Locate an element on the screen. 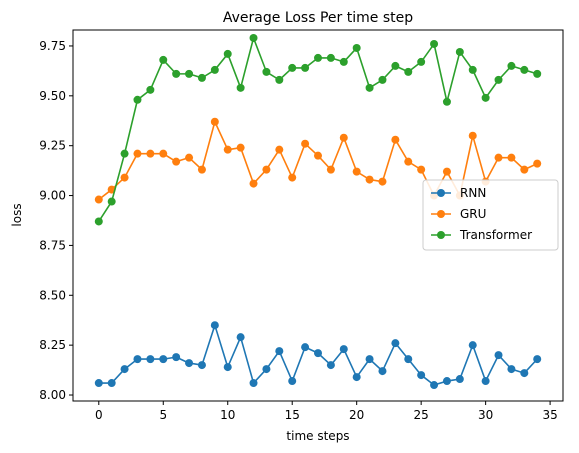 The height and width of the screenshot is (453, 579). x-tick-label: 30 is located at coordinates (485, 415).